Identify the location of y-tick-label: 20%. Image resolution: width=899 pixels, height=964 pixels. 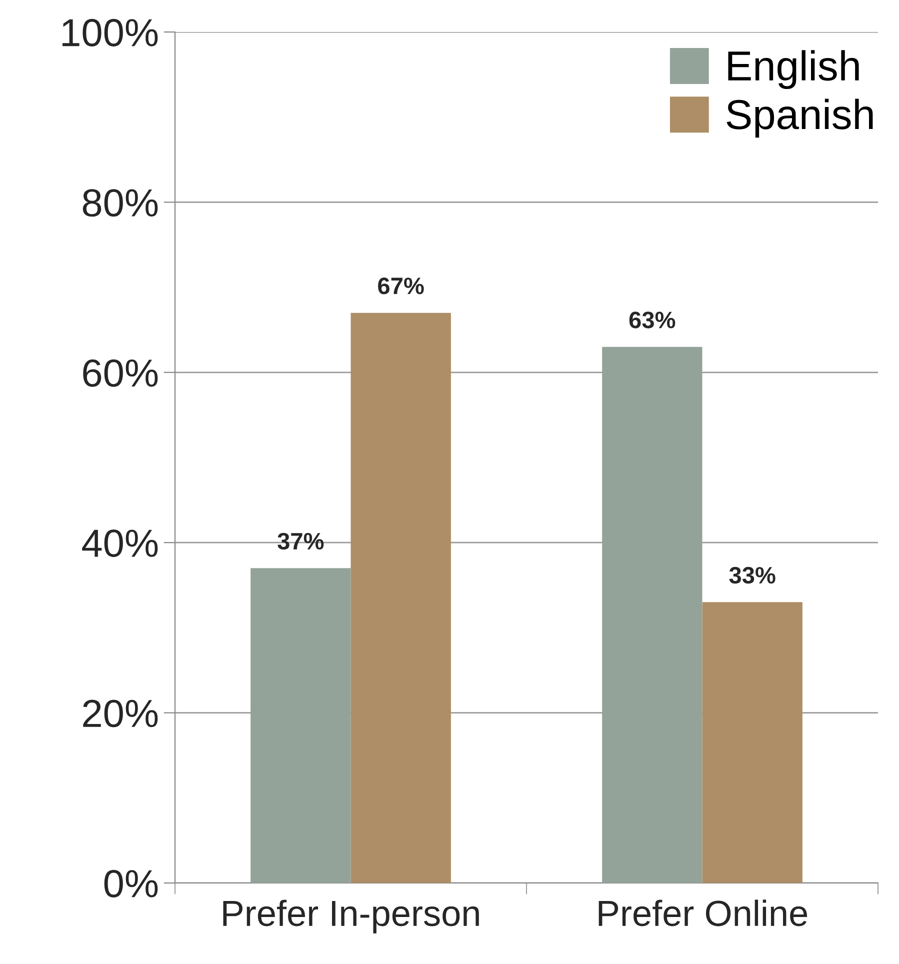
(120, 714).